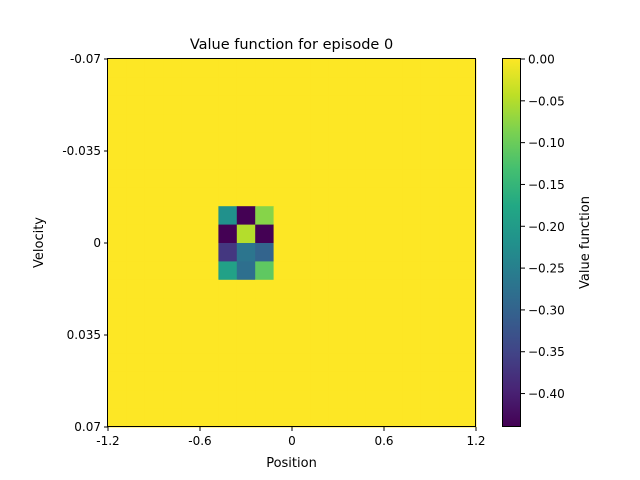 The width and height of the screenshot is (640, 480). I want to click on colorbar-tick-label: −0.20, so click(546, 227).